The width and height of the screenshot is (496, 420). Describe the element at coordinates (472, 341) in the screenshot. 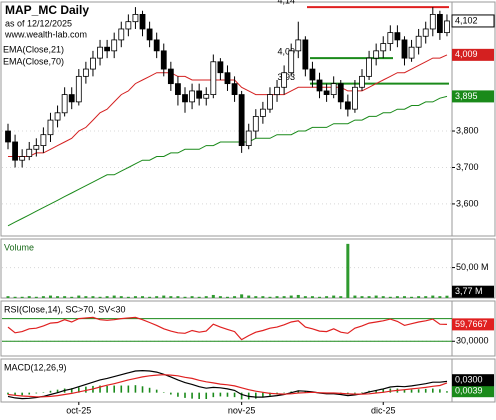

I see `y-tick-label: 30,0000` at that location.